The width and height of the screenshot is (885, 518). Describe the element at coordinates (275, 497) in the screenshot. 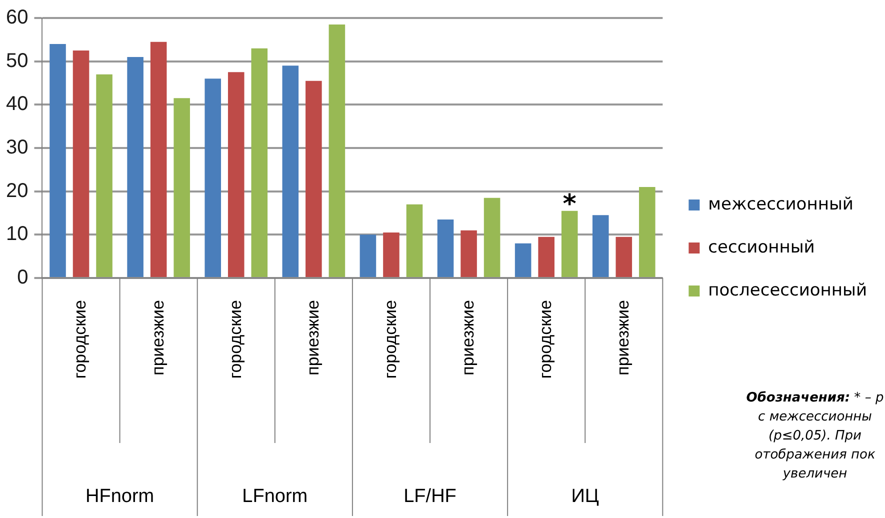

I see `text: LFnorm` at that location.